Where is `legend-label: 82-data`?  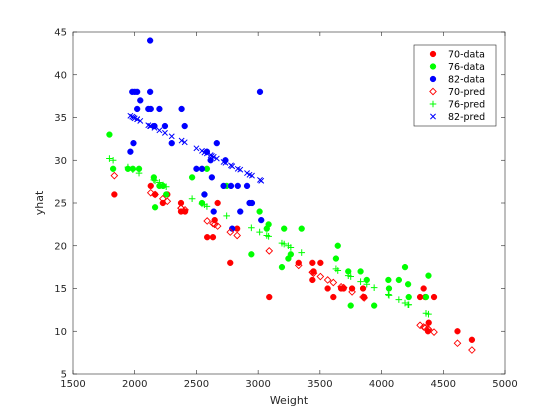
legend-label: 82-data is located at coordinates (466, 80).